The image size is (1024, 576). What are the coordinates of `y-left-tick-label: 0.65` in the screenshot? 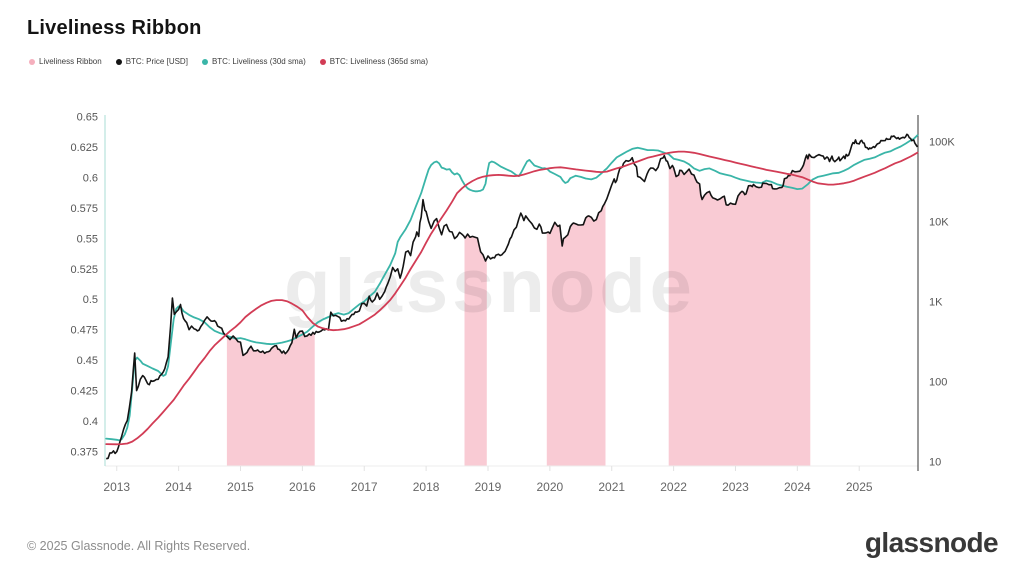 It's located at (87, 118).